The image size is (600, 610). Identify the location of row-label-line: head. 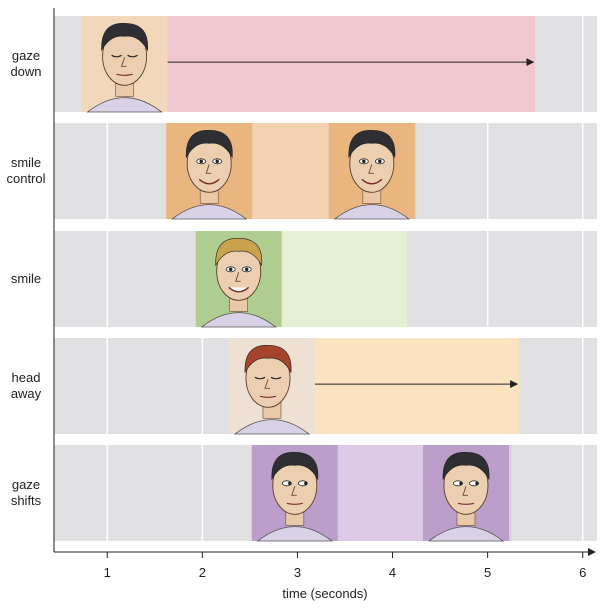
(26, 377).